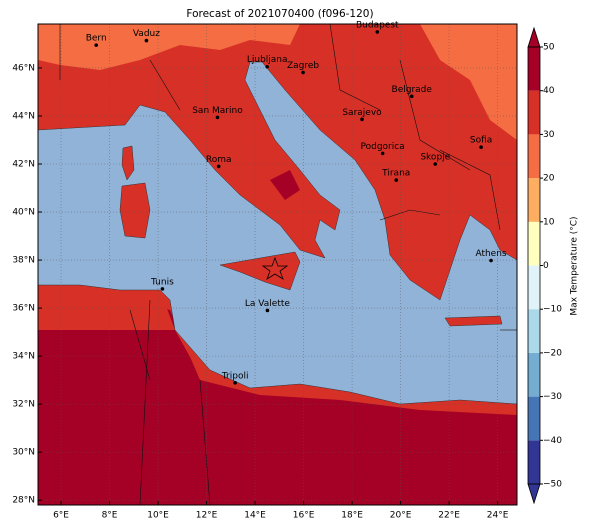  Describe the element at coordinates (549, 91) in the screenshot. I see `colorbar-tick-label: 40` at that location.